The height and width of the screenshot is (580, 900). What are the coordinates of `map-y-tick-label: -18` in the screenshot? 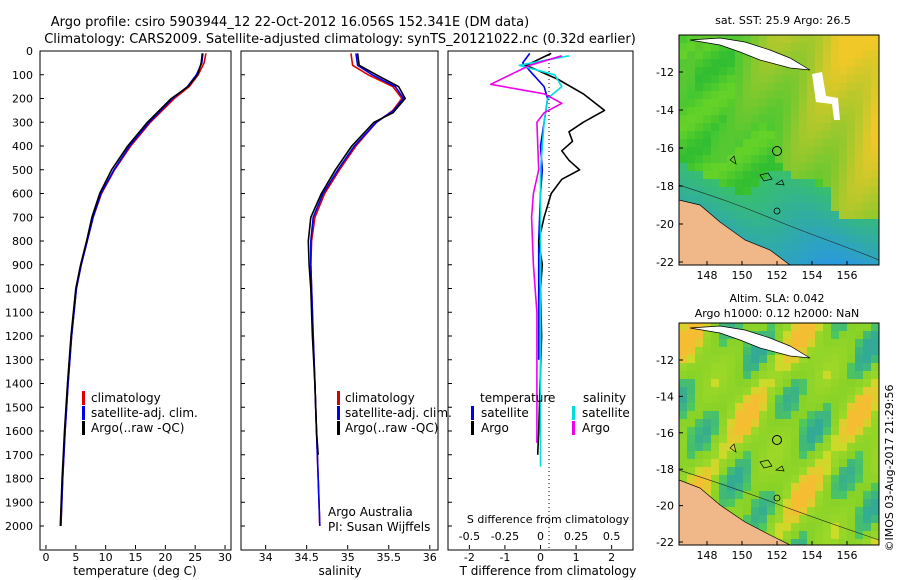 It's located at (665, 469).